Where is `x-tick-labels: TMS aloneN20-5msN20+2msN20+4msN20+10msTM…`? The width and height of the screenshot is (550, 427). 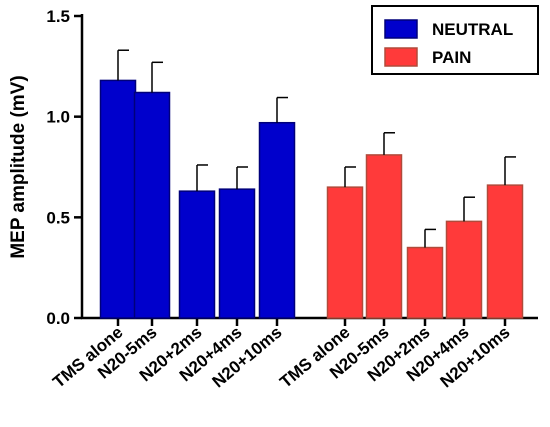 x-tick-labels: TMS aloneN20-5msN20+2msN20+4msN20+10msTM… is located at coordinates (281, 357).